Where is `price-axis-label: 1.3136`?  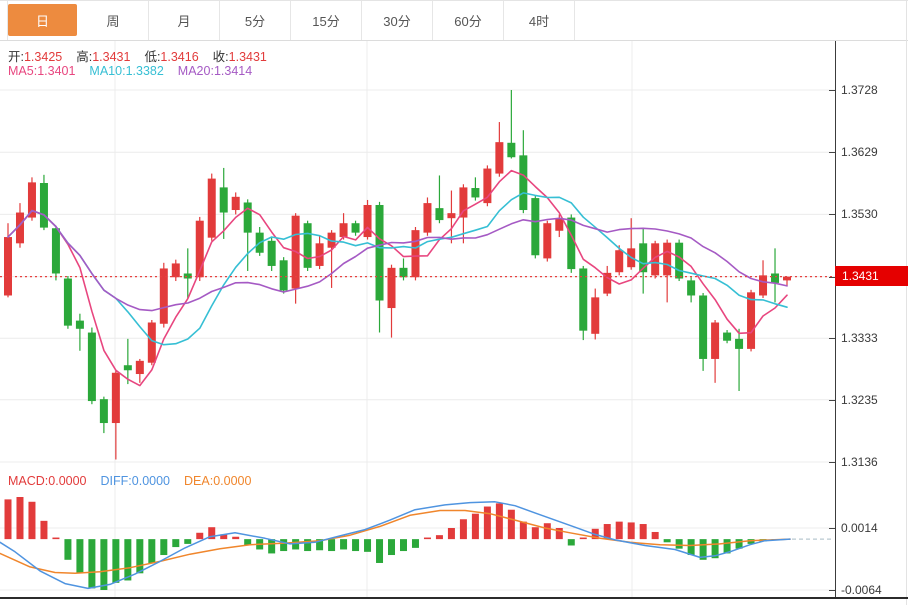
price-axis-label: 1.3136 is located at coordinates (859, 462).